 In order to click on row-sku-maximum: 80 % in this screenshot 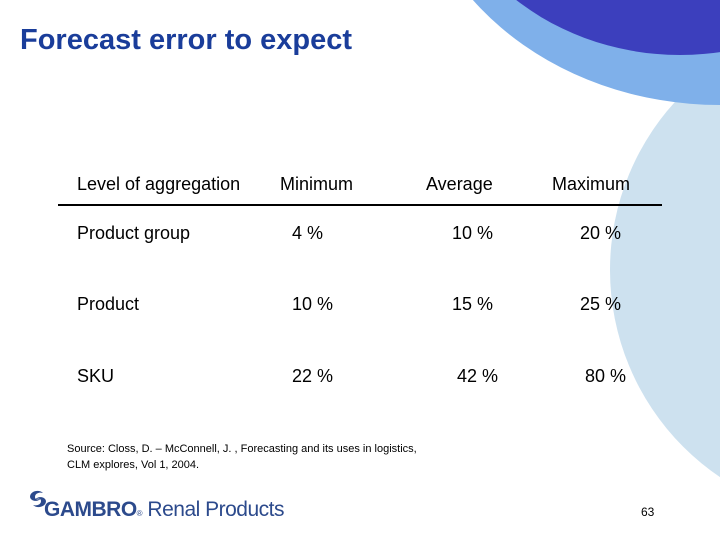, I will do `click(606, 376)`.